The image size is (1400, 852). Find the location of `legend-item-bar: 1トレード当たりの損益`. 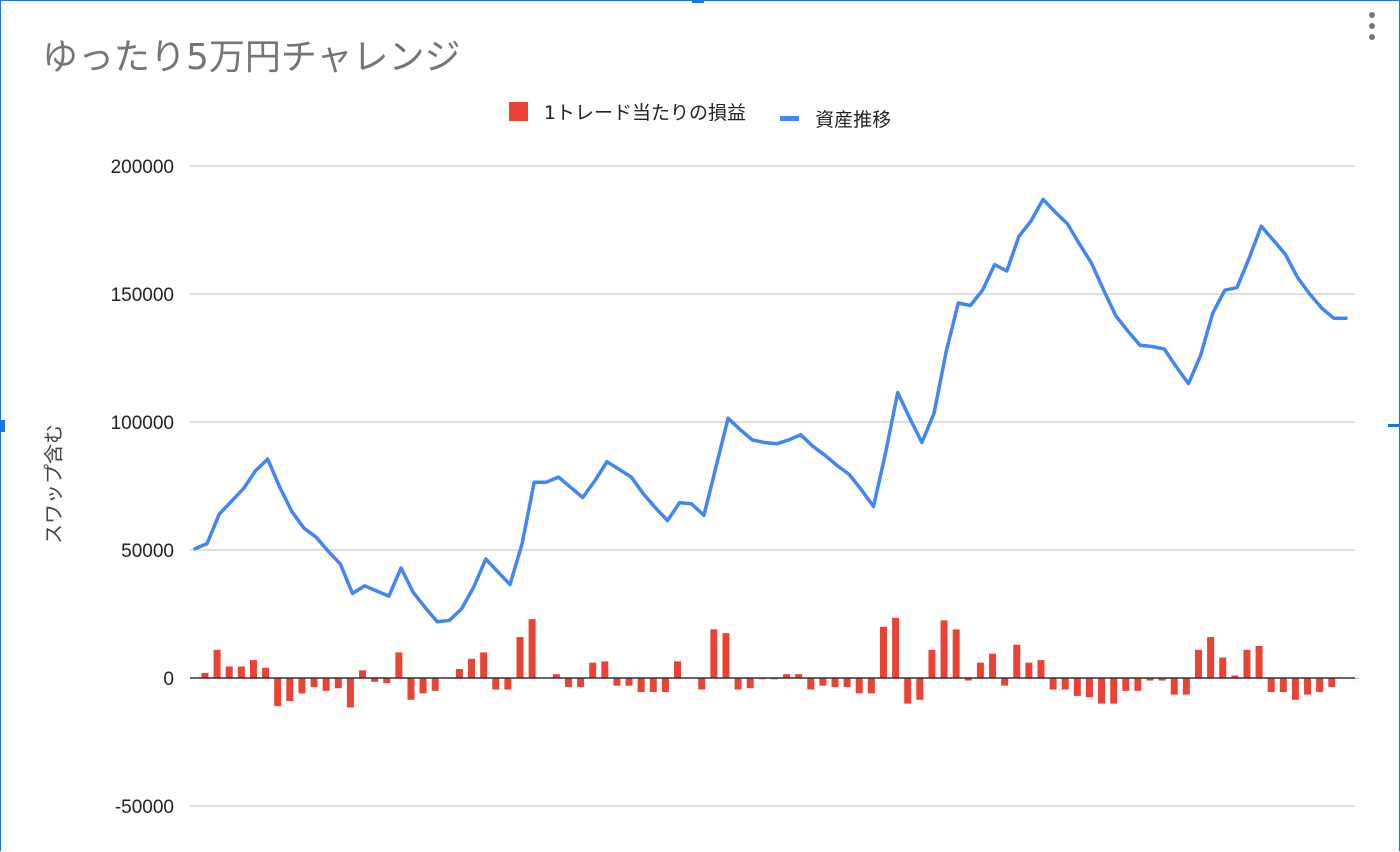

legend-item-bar: 1トレード当たりの損益 is located at coordinates (627, 111).